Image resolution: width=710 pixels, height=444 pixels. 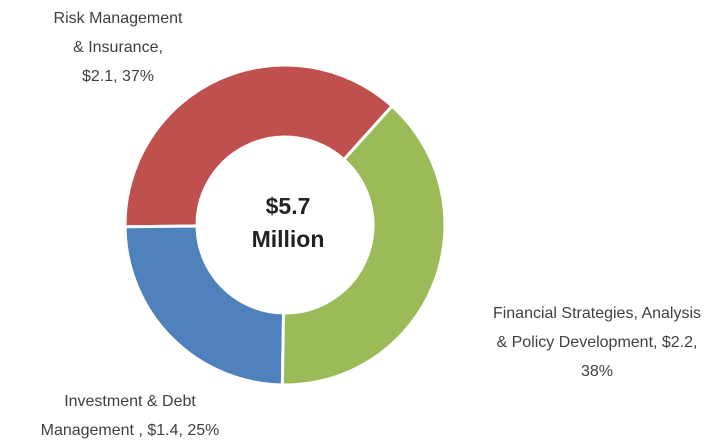 I want to click on data-label: Financial Strategies, Analysis, so click(x=597, y=313).